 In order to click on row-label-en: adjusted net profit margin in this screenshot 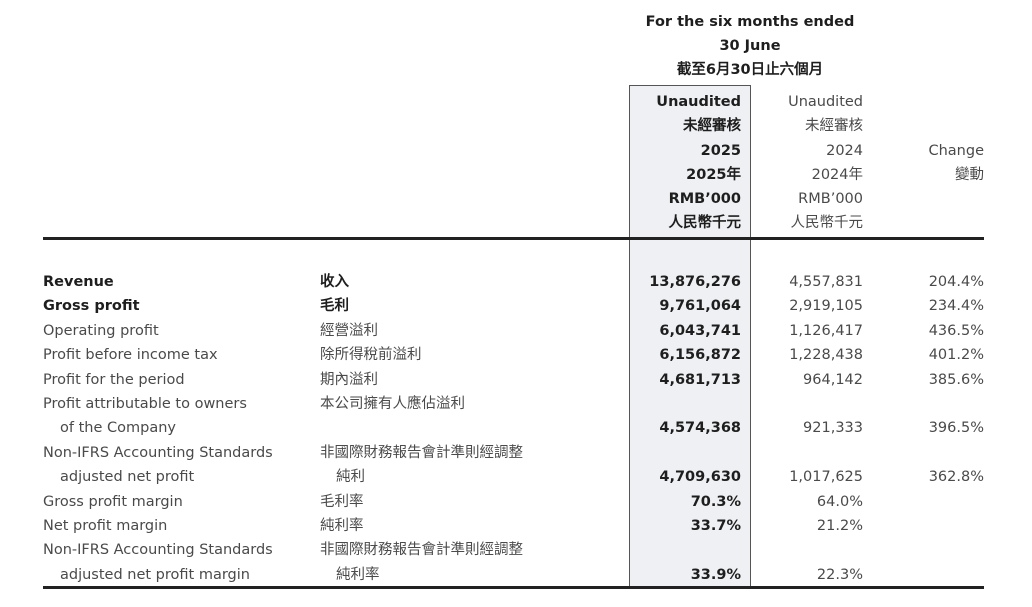, I will do `click(155, 574)`.